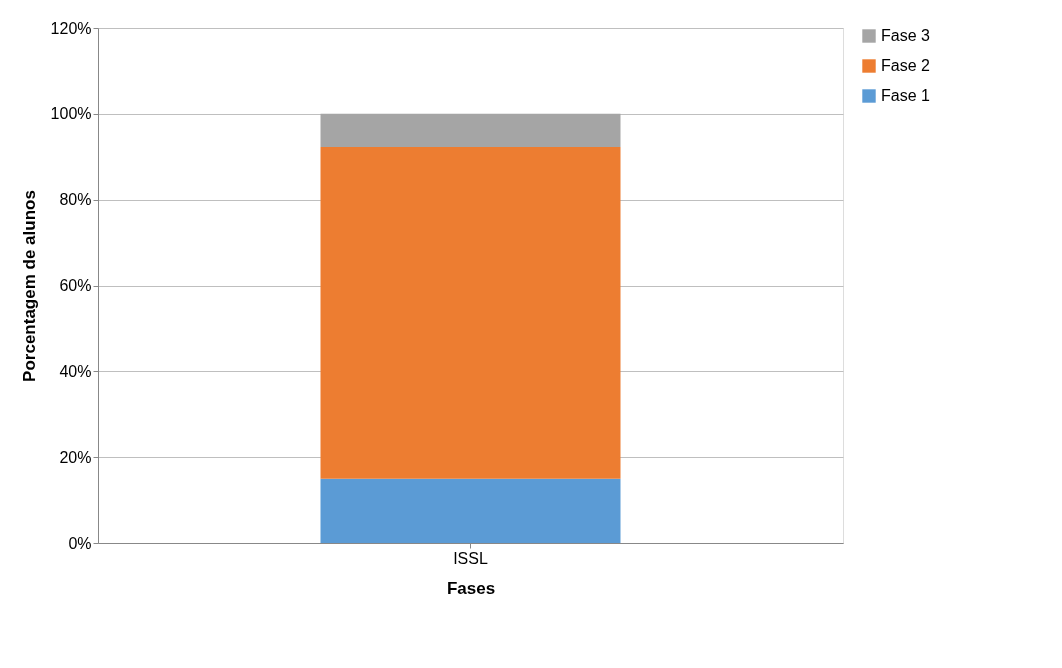  What do you see at coordinates (71, 28) in the screenshot?
I see `y-tick-label: 120%` at bounding box center [71, 28].